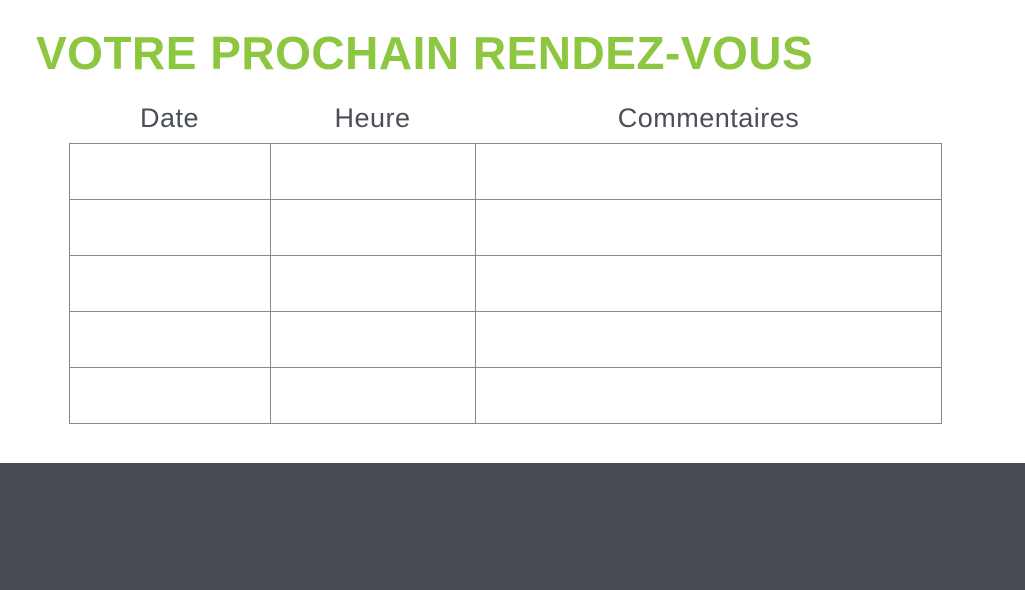  What do you see at coordinates (372, 117) in the screenshot?
I see `column-header-heure: Heure` at bounding box center [372, 117].